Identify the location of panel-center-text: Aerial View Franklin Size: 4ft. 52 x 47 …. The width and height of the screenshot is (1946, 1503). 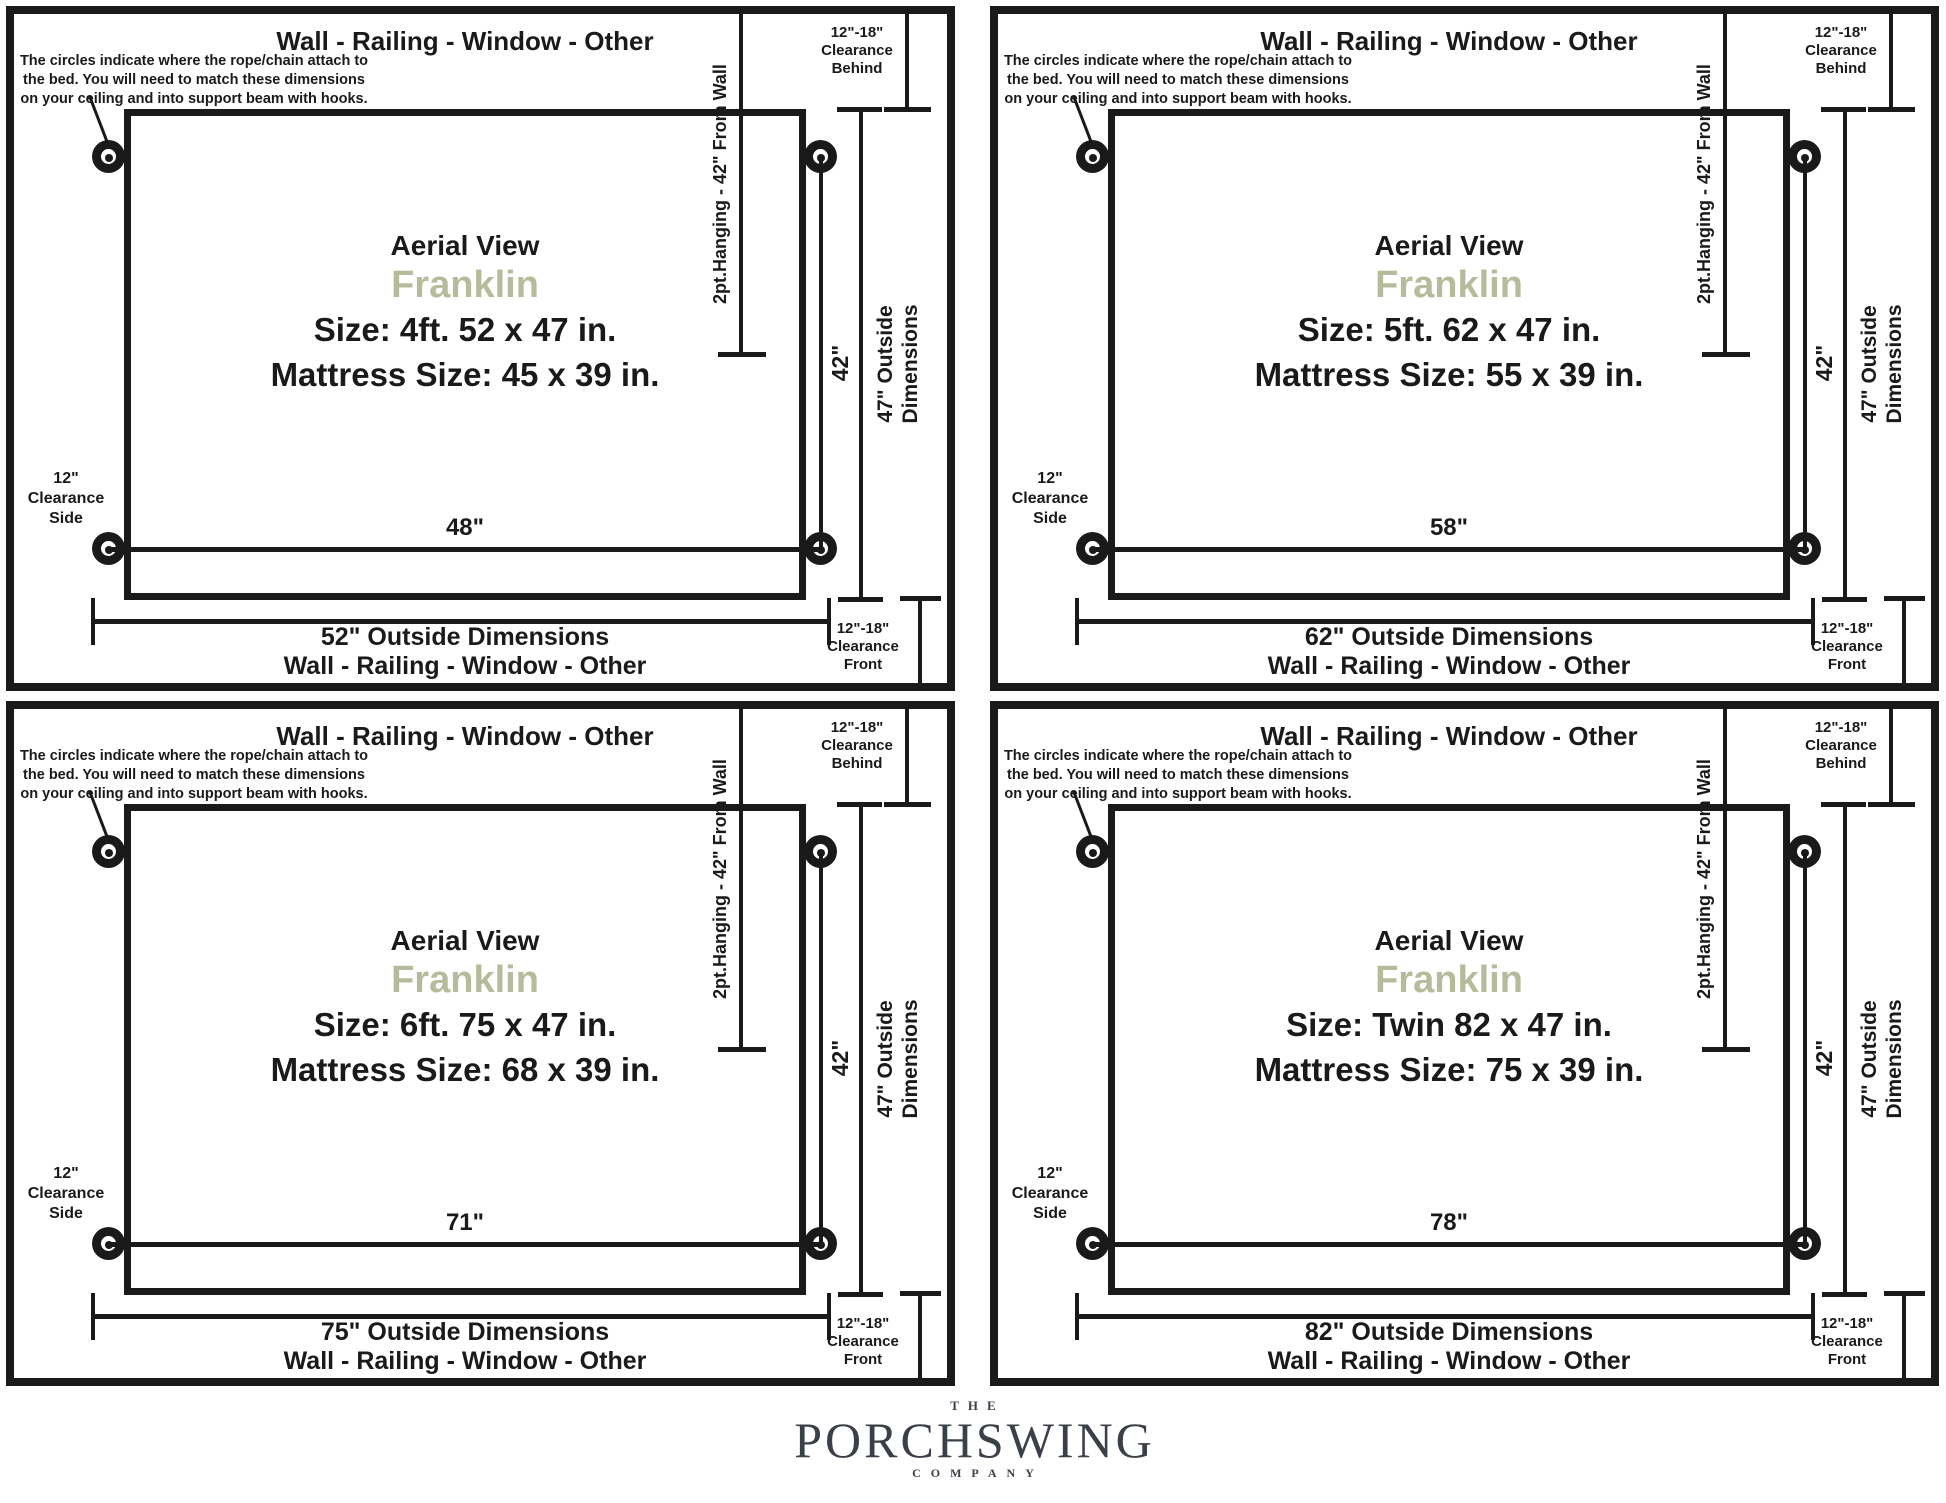
(465, 313).